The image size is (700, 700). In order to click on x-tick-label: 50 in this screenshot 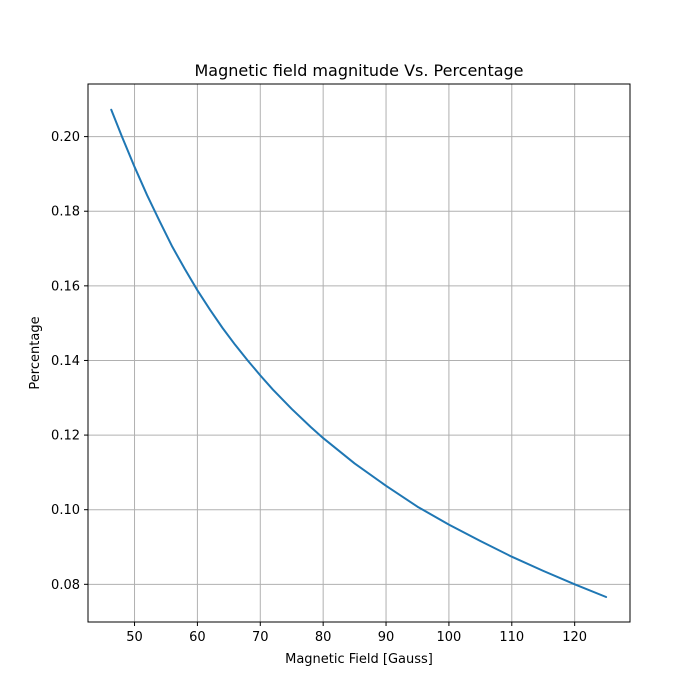, I will do `click(134, 637)`.